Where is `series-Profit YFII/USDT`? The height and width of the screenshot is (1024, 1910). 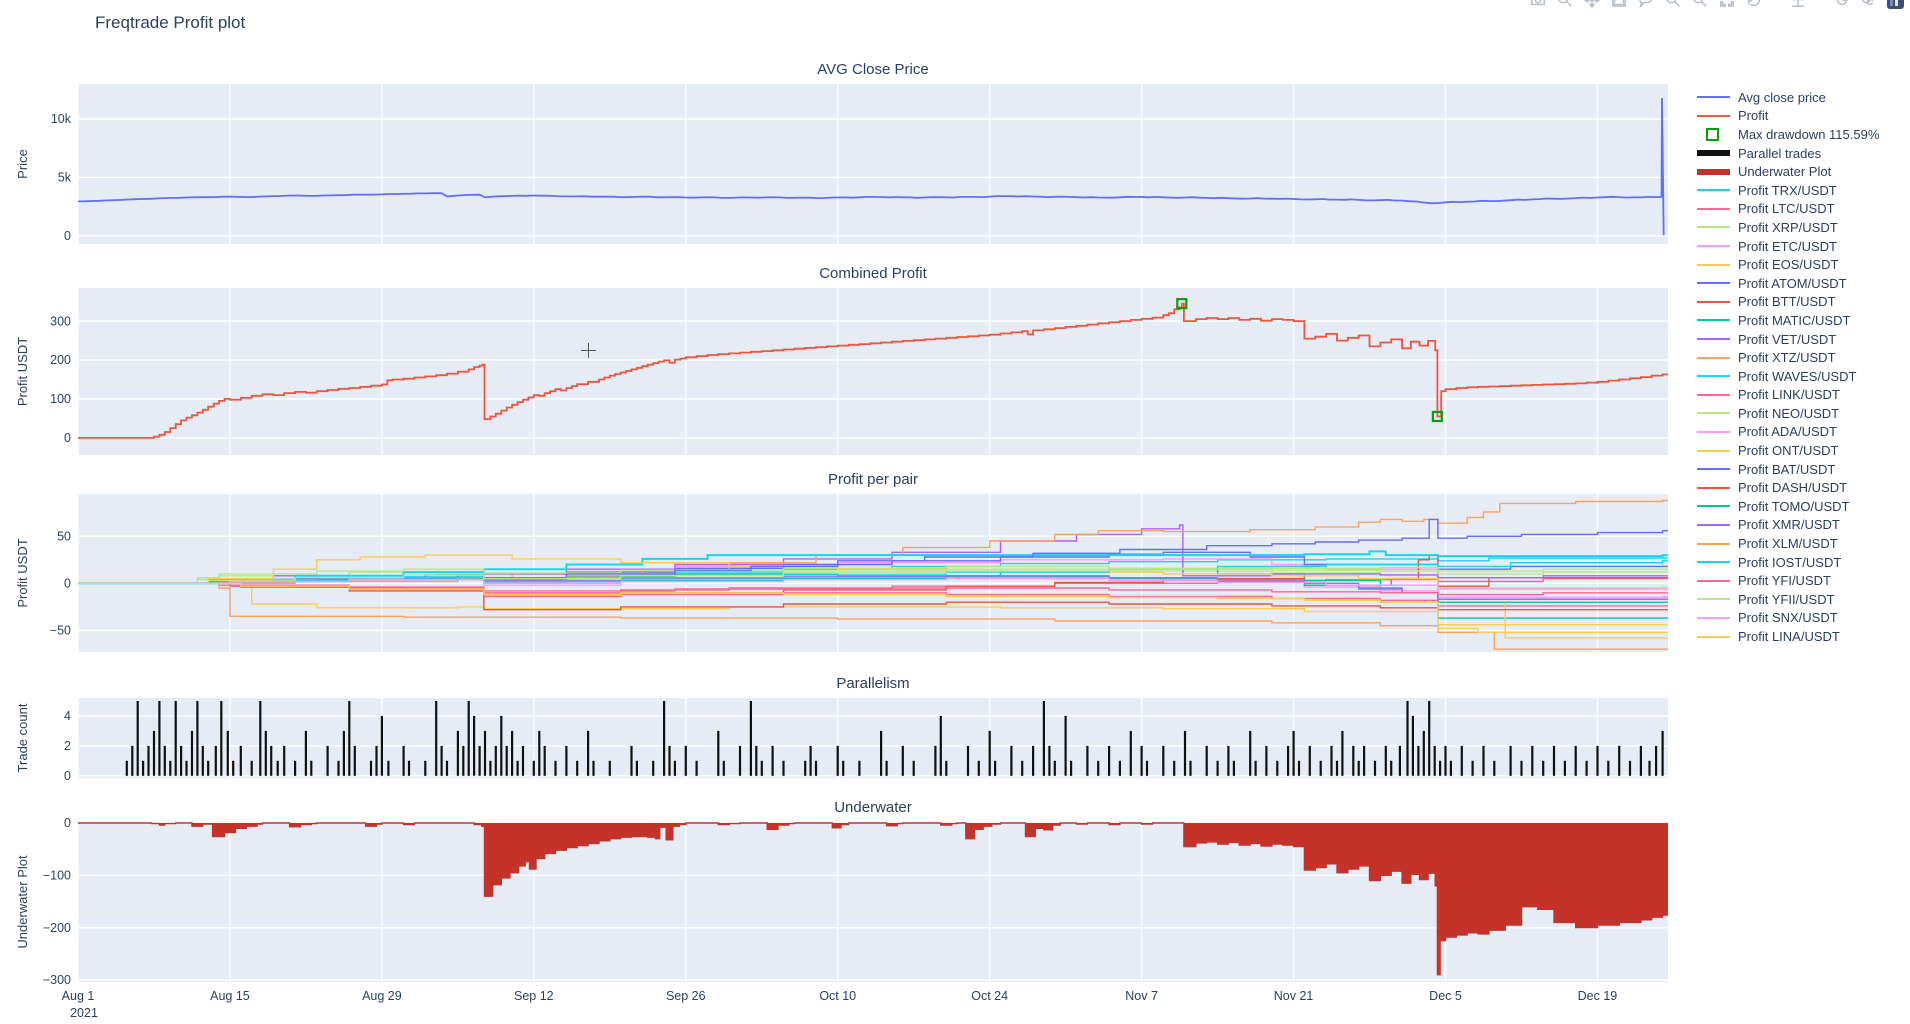 series-Profit YFII/USDT is located at coordinates (873, 575).